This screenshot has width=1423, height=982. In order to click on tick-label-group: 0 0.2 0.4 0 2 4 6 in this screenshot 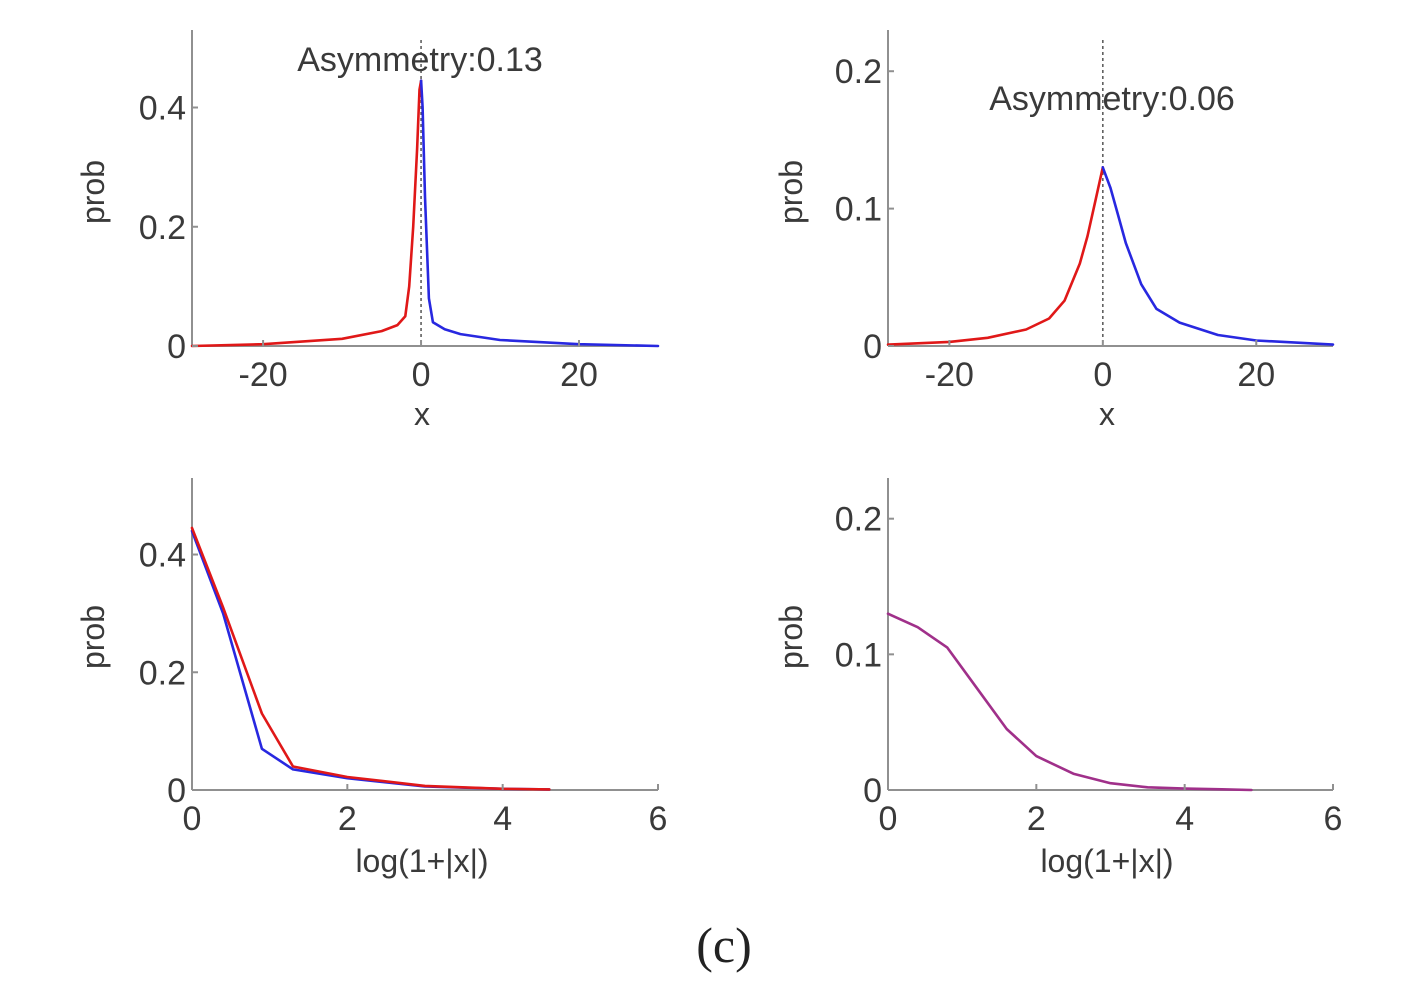, I will do `click(403, 687)`.